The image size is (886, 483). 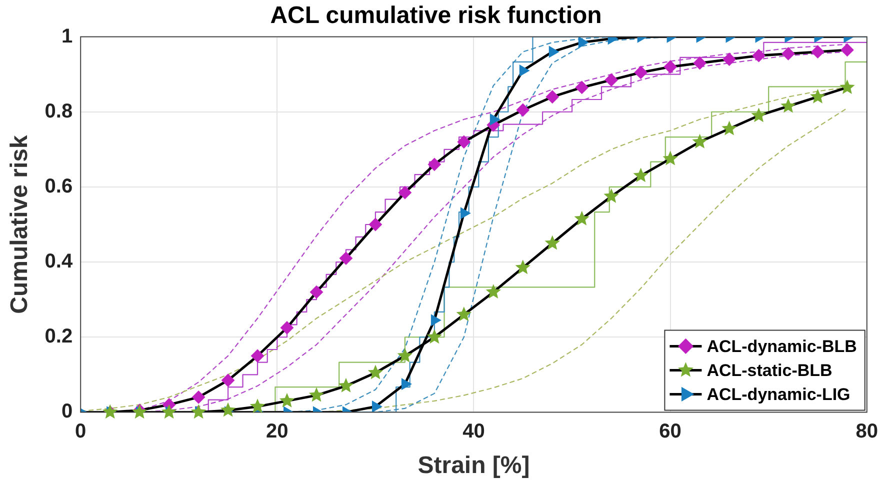 What do you see at coordinates (58, 186) in the screenshot?
I see `y-tick-label: 0.6` at bounding box center [58, 186].